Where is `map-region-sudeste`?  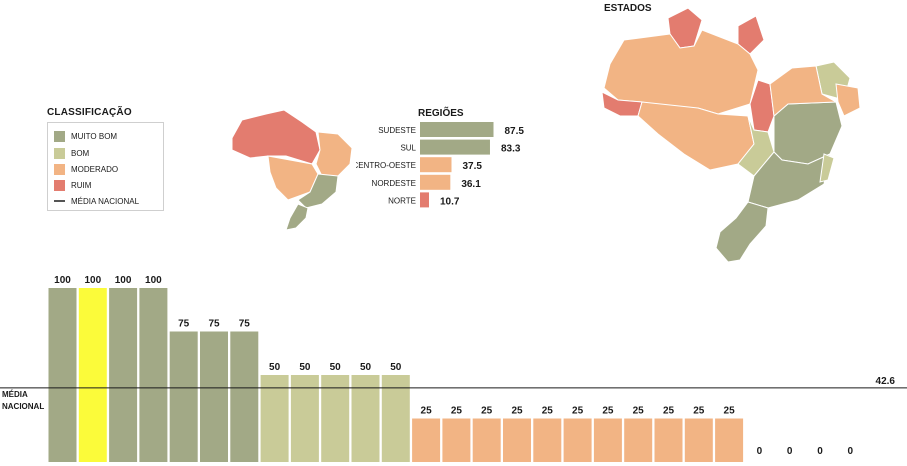
map-region-sudeste is located at coordinates (318, 191).